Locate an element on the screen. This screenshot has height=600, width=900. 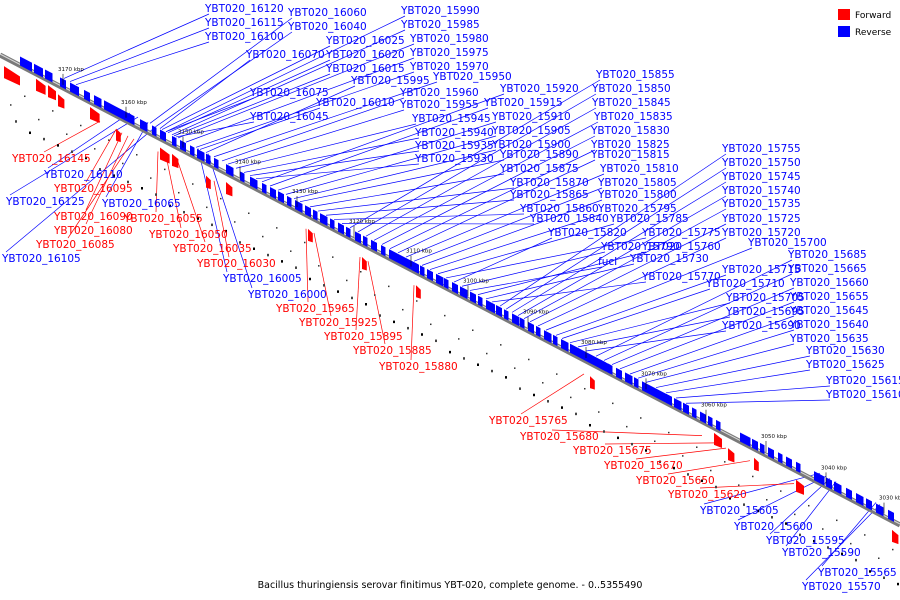
reverse-gene-label: YBT020_15950 is located at coordinates (472, 77).